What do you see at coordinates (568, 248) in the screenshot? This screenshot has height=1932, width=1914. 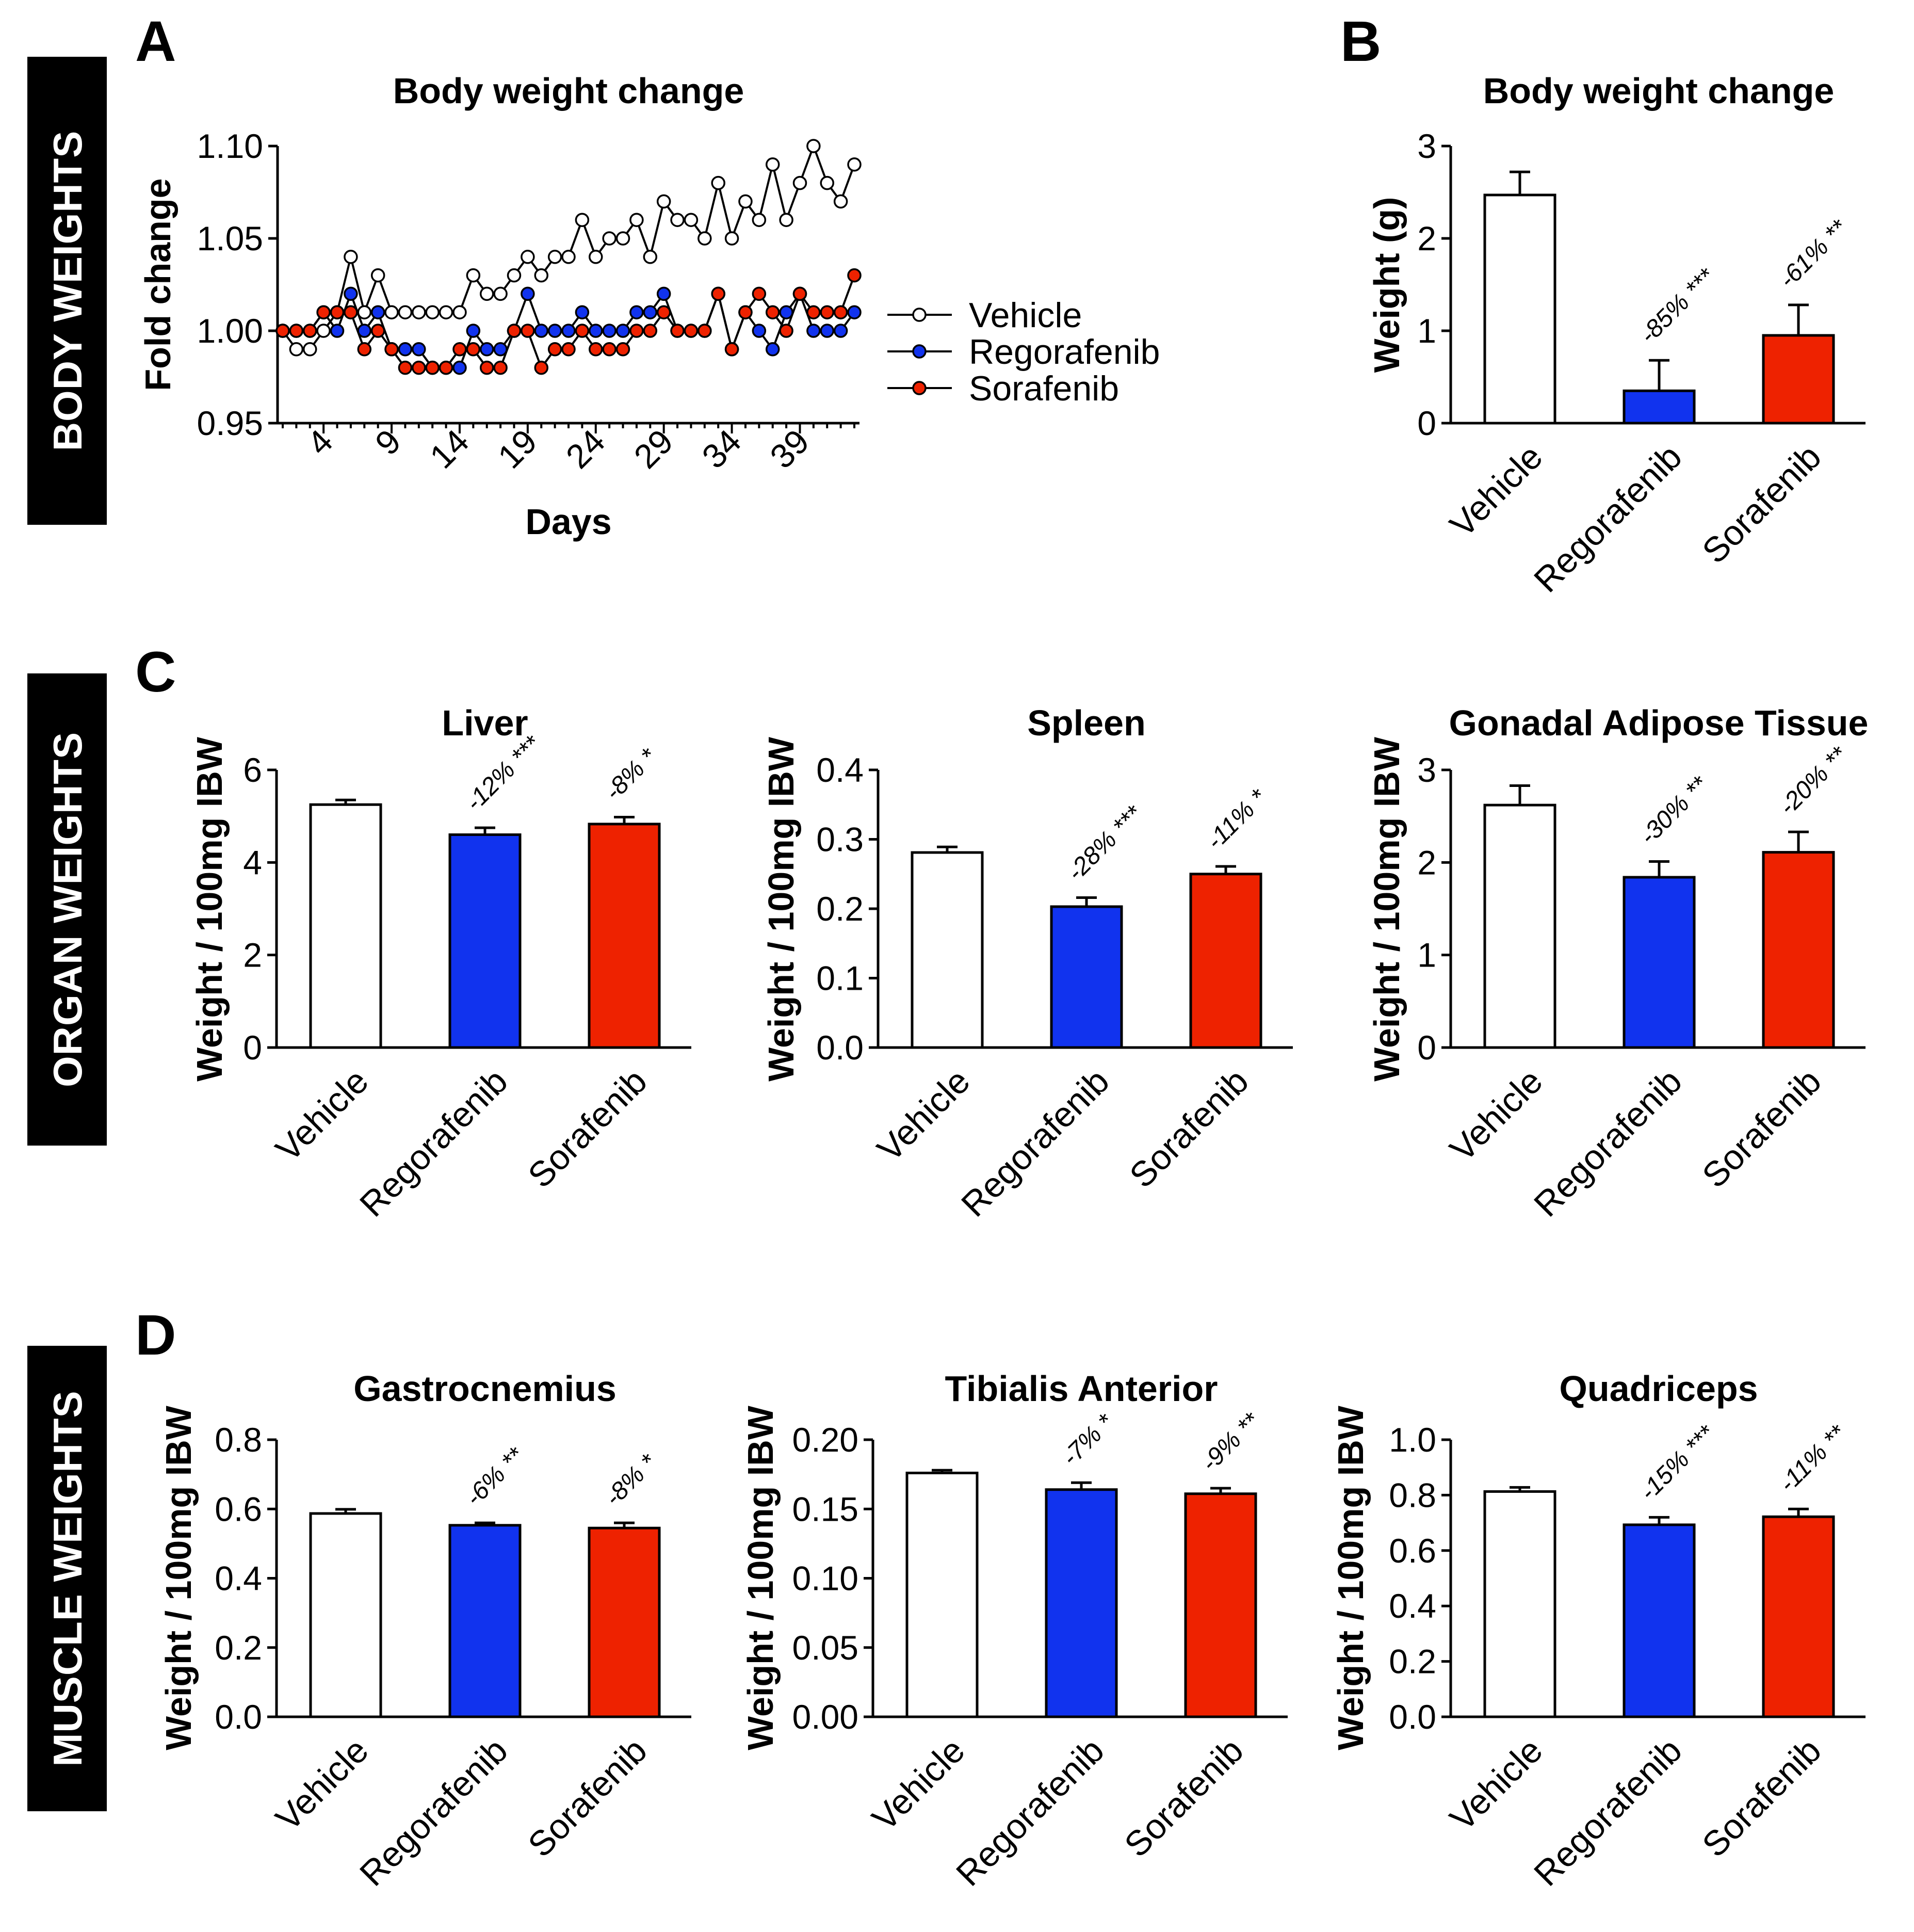 I see `series-vehicle` at bounding box center [568, 248].